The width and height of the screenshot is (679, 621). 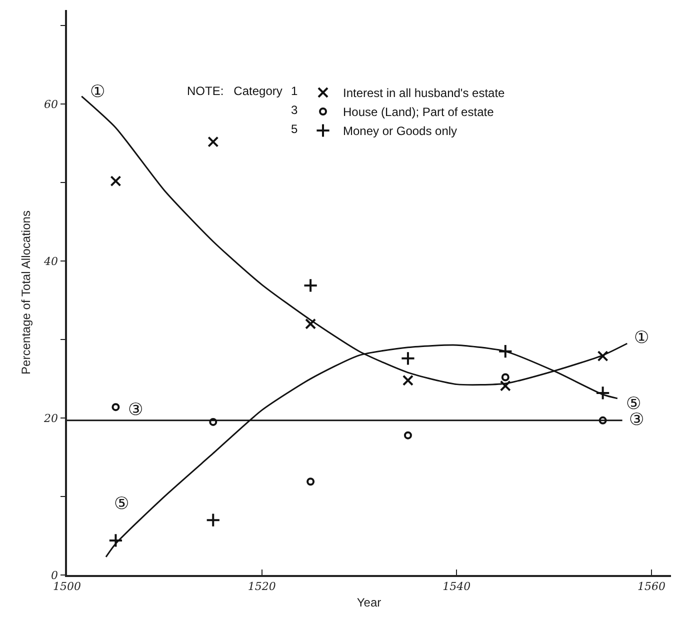 What do you see at coordinates (122, 504) in the screenshot?
I see `annotation: ⑤` at bounding box center [122, 504].